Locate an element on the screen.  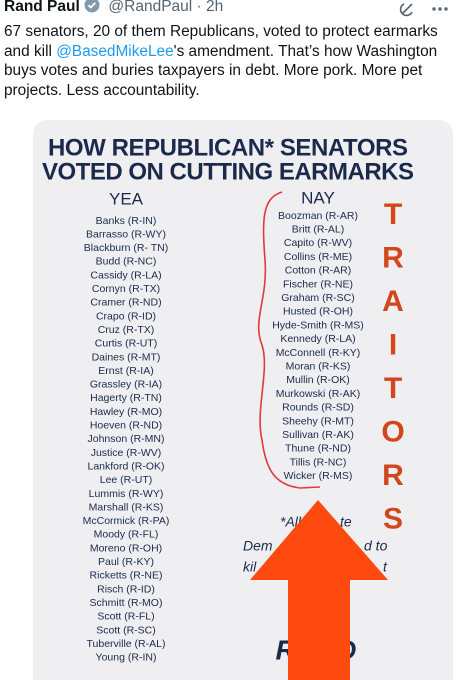
nay-senator: McConnell (R-KY) is located at coordinates (318, 353).